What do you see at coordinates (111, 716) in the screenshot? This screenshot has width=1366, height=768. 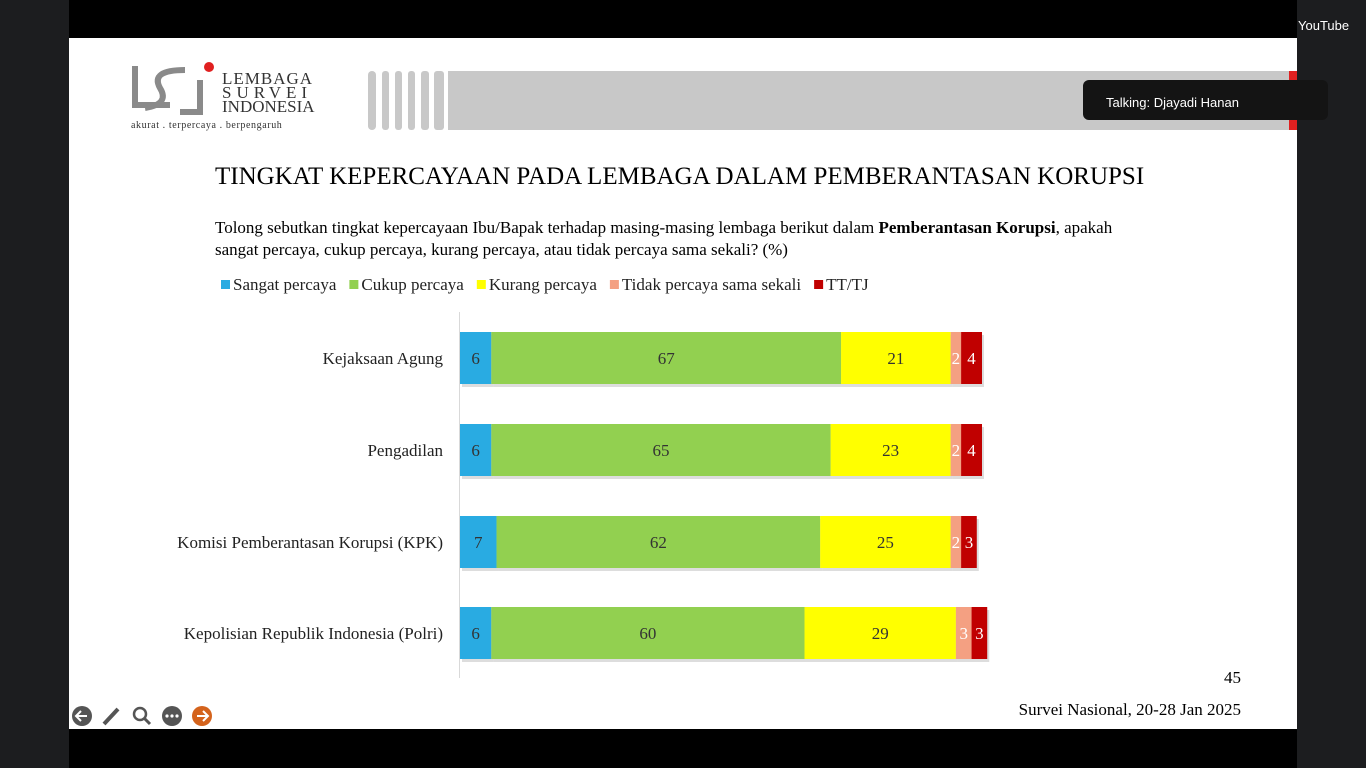 I see `pen-button` at bounding box center [111, 716].